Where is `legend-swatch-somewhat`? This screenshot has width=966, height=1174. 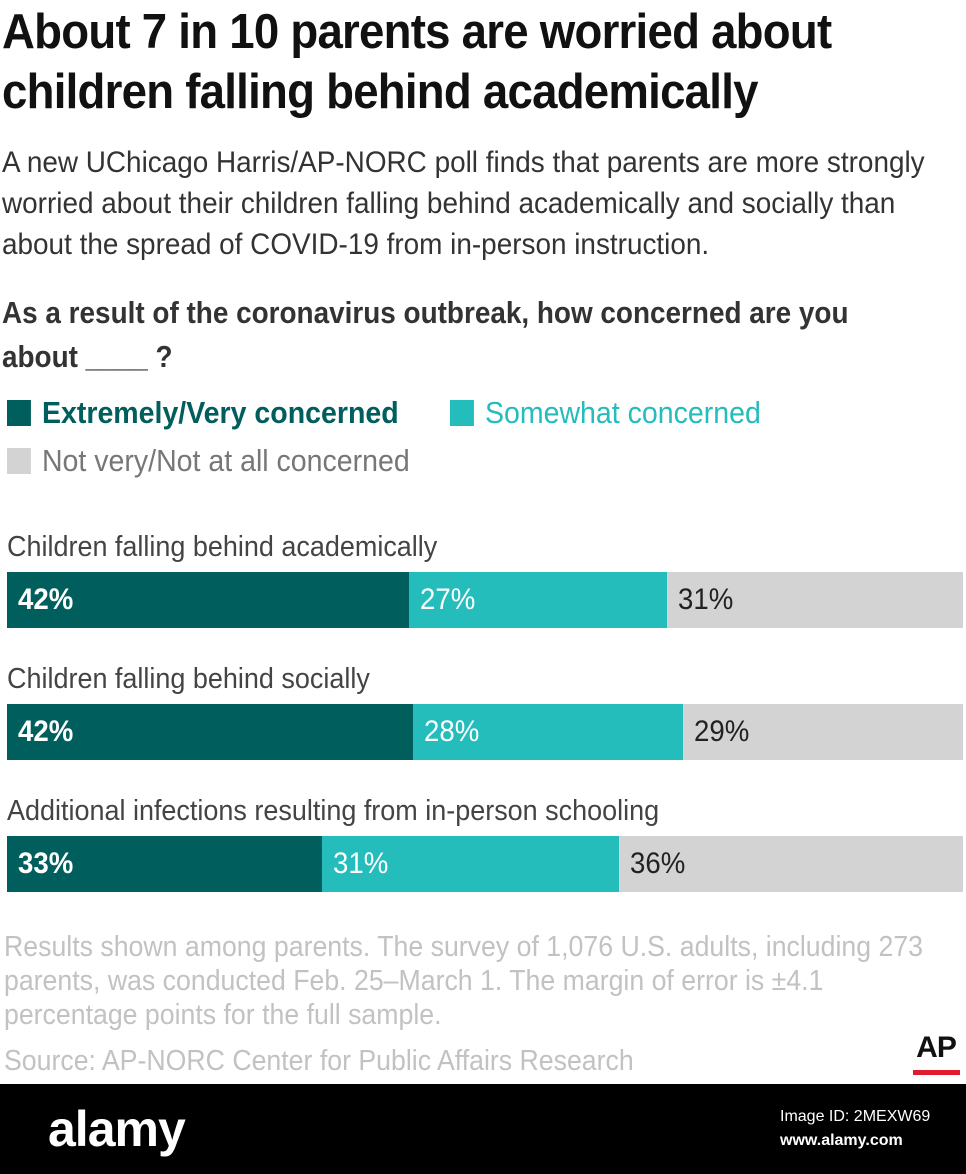
legend-swatch-somewhat is located at coordinates (462, 413).